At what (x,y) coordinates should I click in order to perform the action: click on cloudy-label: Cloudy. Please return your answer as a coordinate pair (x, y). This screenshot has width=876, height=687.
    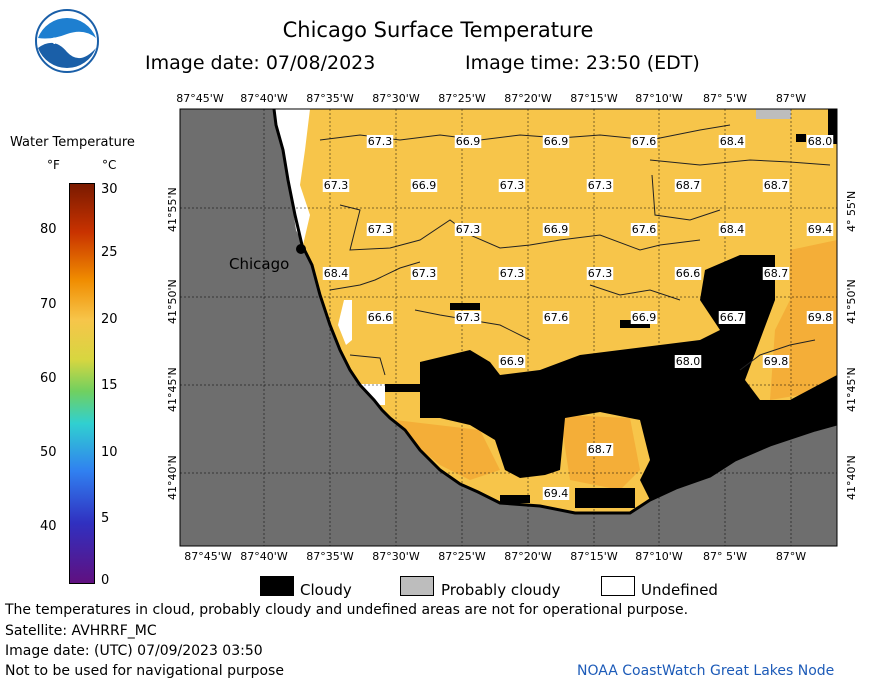
    Looking at the image, I should click on (326, 590).